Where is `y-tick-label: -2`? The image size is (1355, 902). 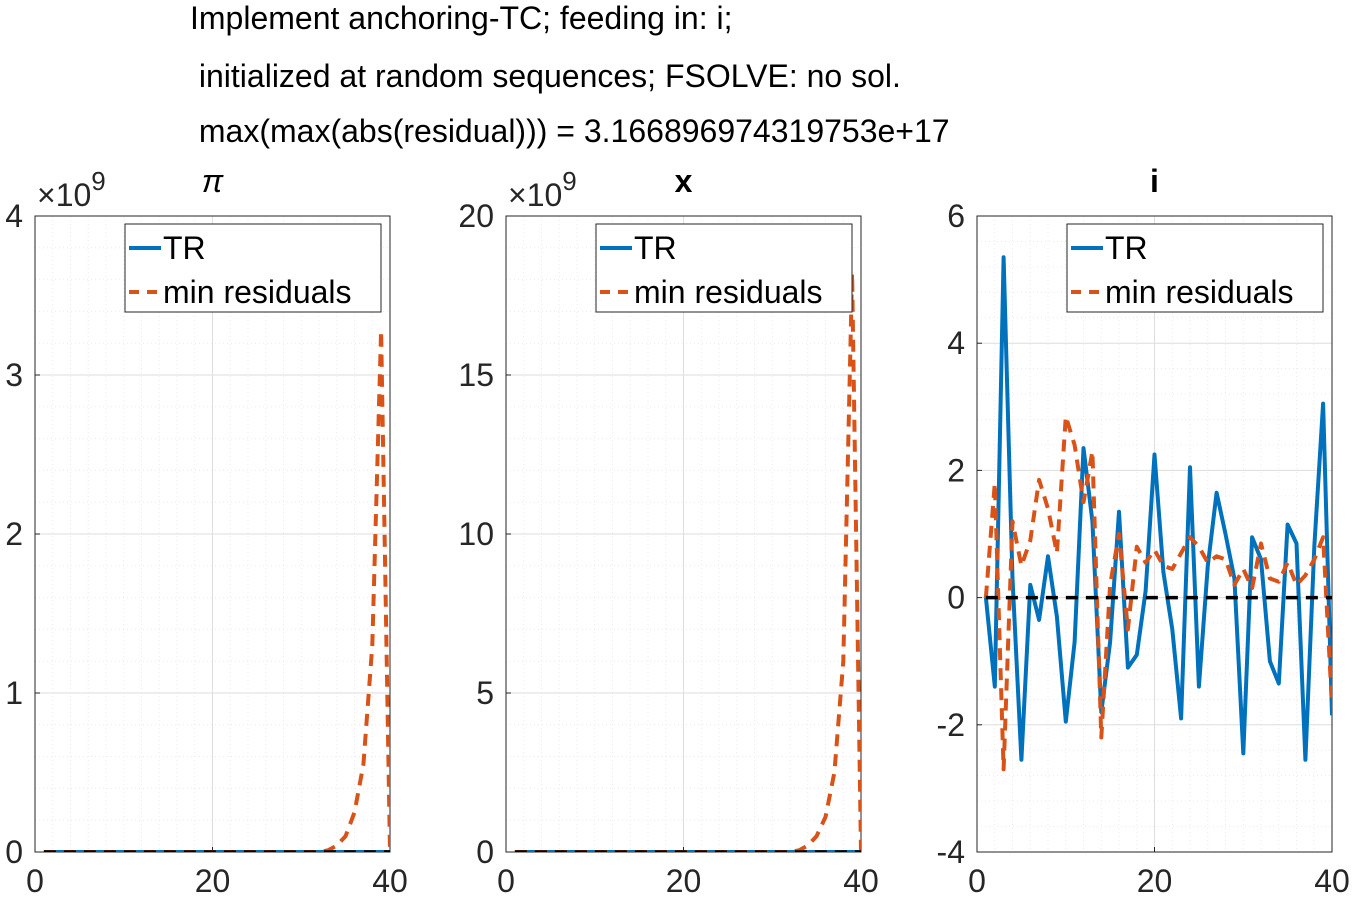 y-tick-label: -2 is located at coordinates (951, 725).